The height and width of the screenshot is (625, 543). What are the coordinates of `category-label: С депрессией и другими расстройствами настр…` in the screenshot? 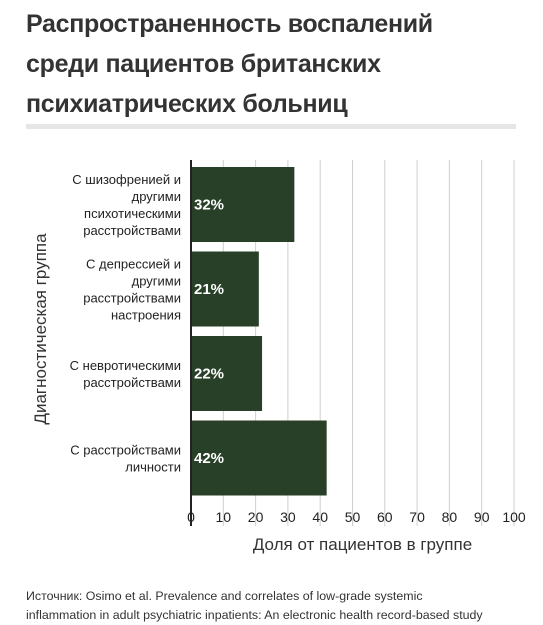 It's located at (132, 290).